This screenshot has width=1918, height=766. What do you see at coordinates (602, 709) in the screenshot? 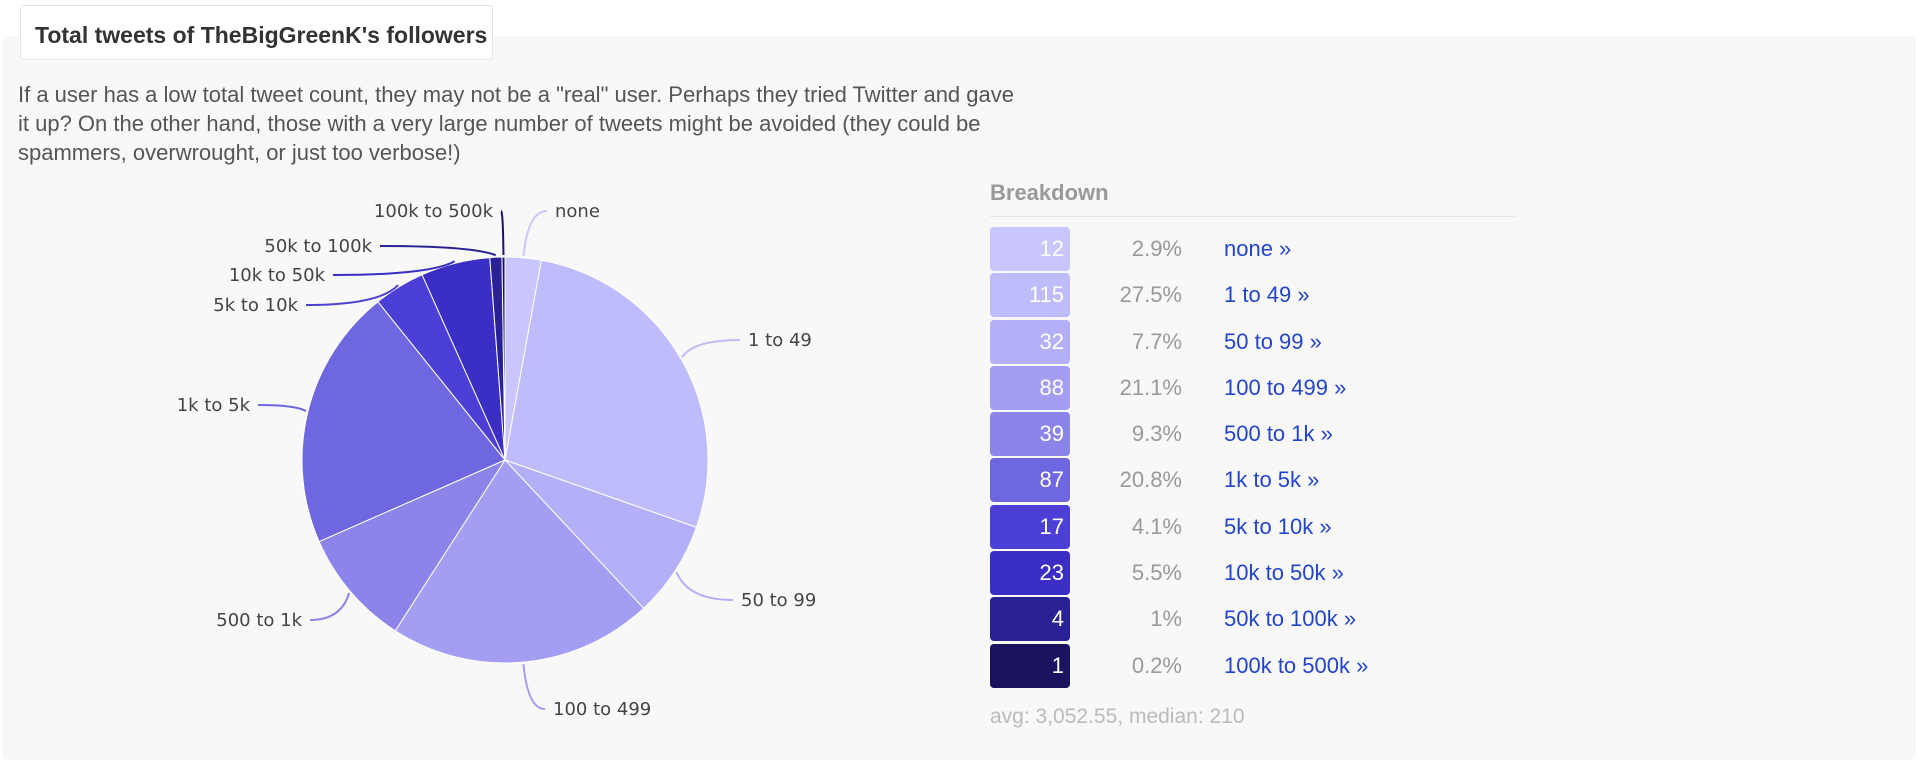
I see `pie-label-100-to-499: 100 to 499` at bounding box center [602, 709].